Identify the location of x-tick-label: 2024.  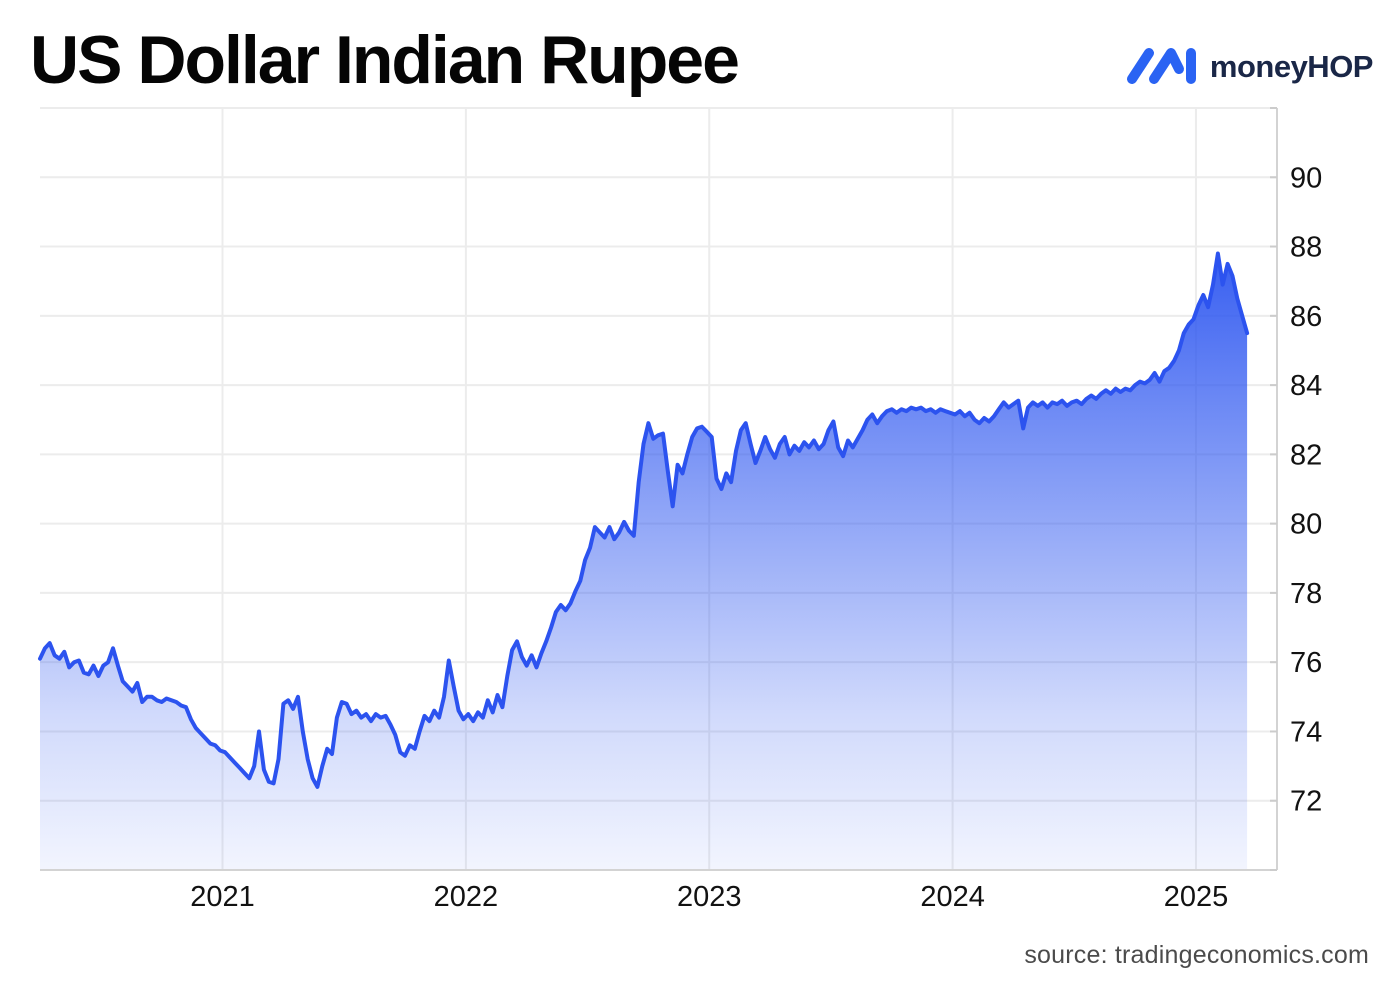
(952, 897).